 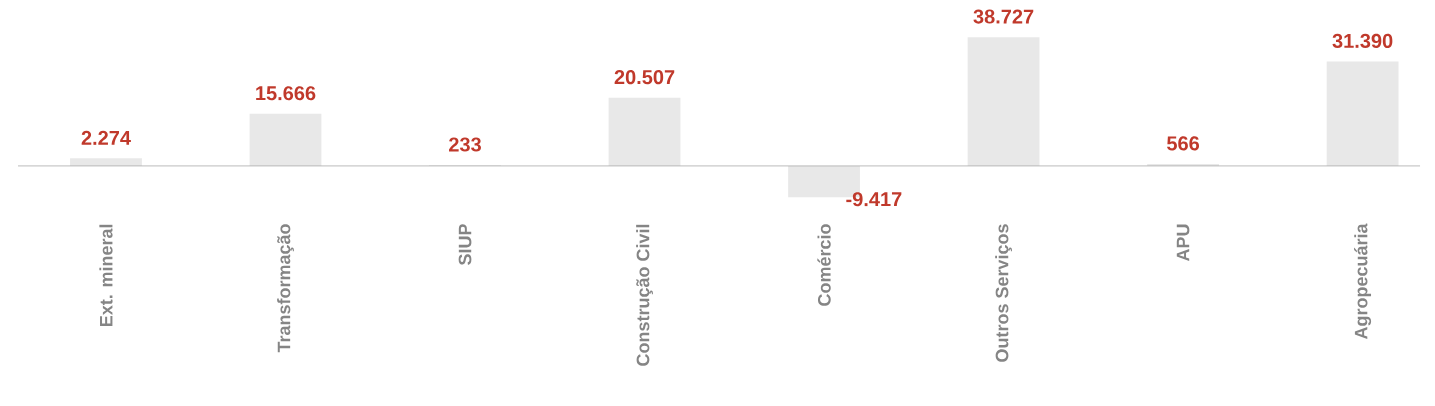 What do you see at coordinates (465, 144) in the screenshot?
I see `data-label: 233` at bounding box center [465, 144].